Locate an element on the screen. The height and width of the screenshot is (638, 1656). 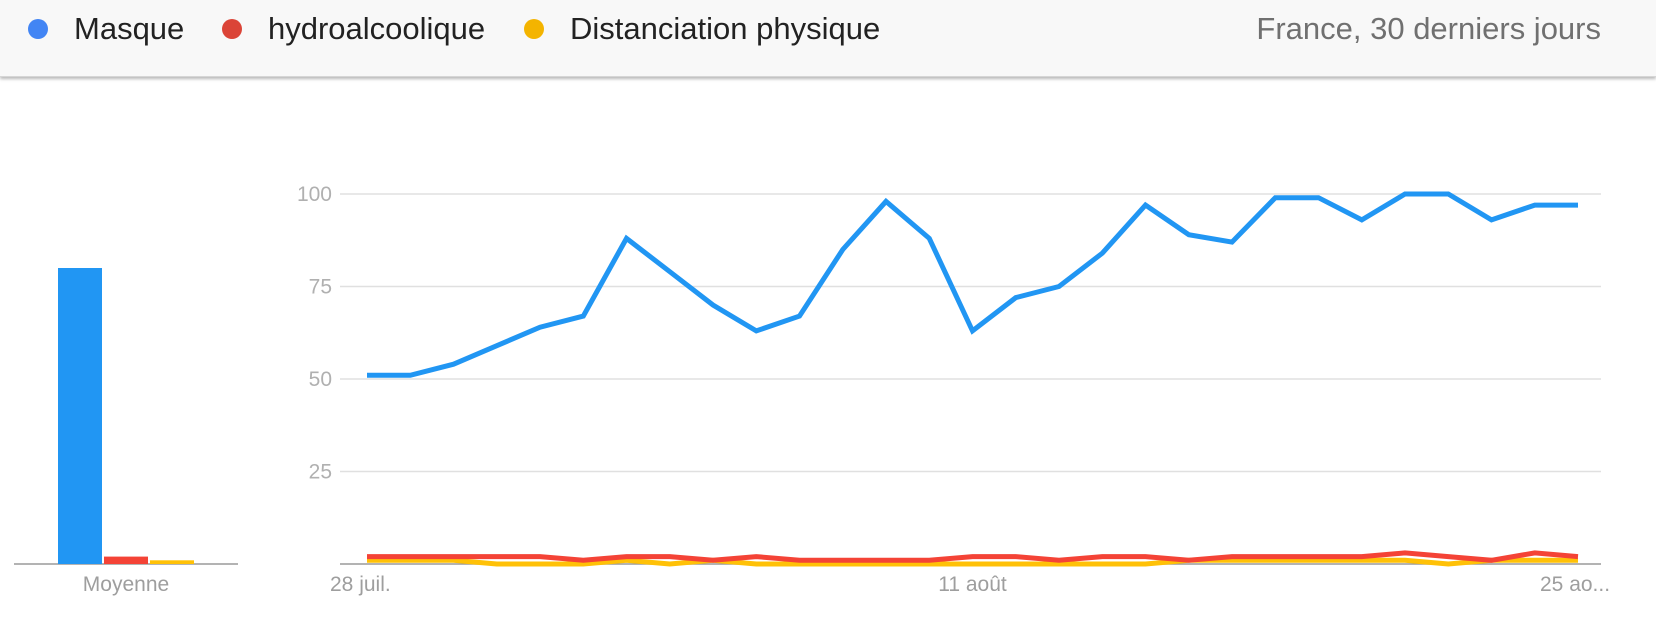
legend-item-distanciation: Distanciation physique is located at coordinates (702, 28).